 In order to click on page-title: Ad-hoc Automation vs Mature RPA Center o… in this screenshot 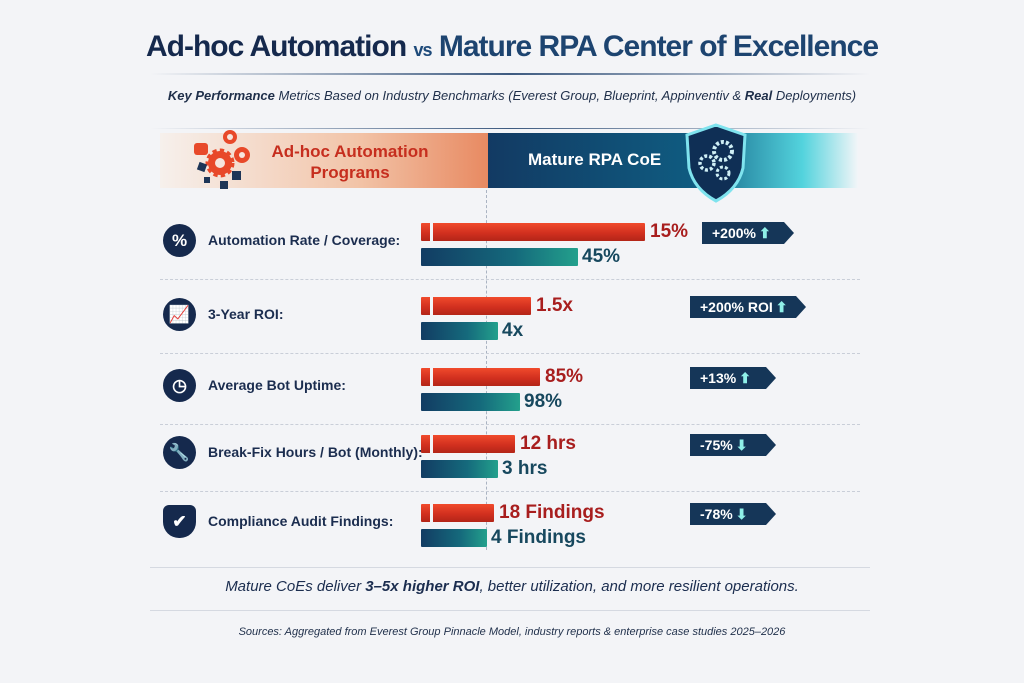, I will do `click(512, 47)`.